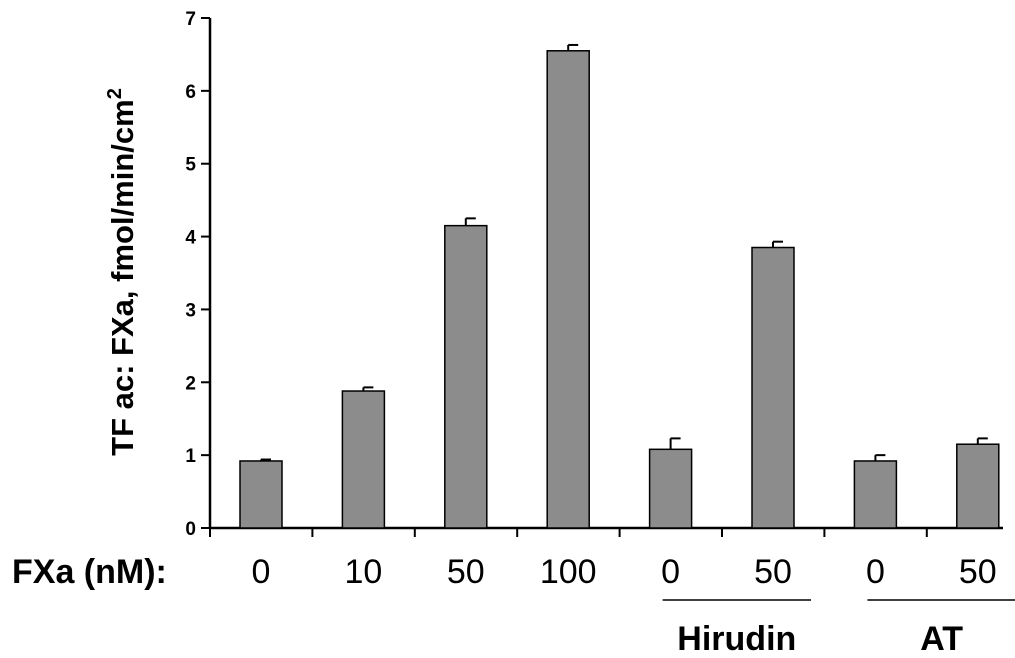  I want to click on x-tick-label: 100, so click(568, 572).